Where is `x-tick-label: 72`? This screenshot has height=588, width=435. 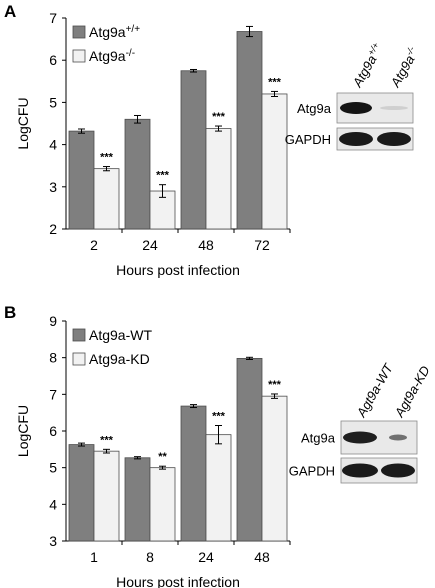
x-tick-label: 72 is located at coordinates (262, 245).